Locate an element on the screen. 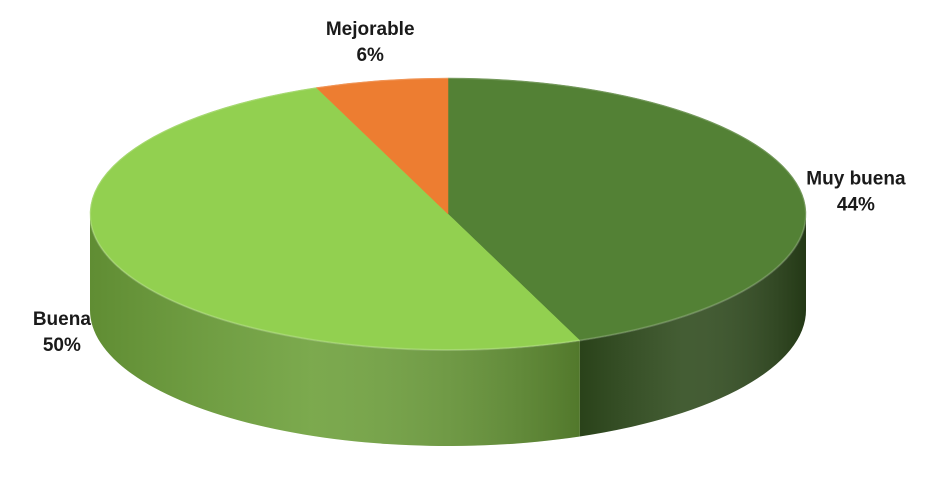 This screenshot has width=934, height=494. data-label-percent: 50% is located at coordinates (62, 345).